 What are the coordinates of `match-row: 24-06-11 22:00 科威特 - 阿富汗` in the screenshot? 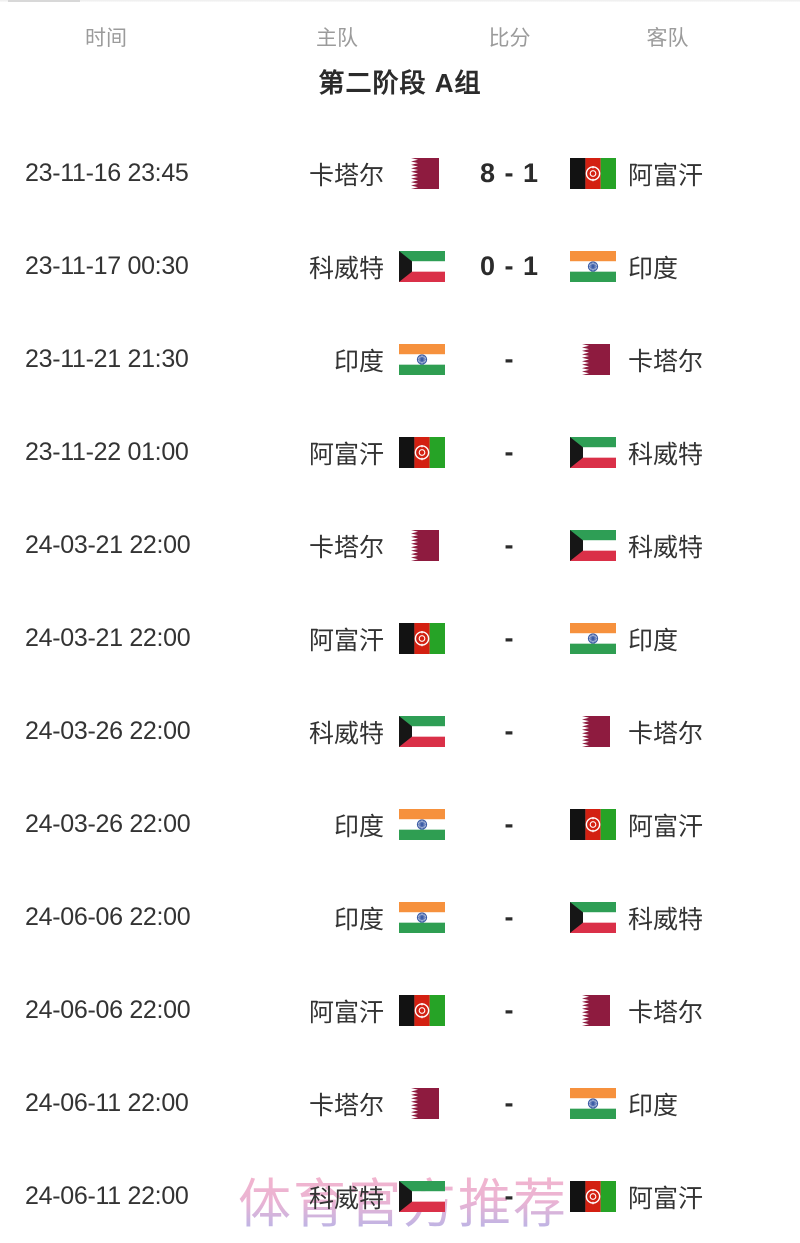 It's located at (400, 1196).